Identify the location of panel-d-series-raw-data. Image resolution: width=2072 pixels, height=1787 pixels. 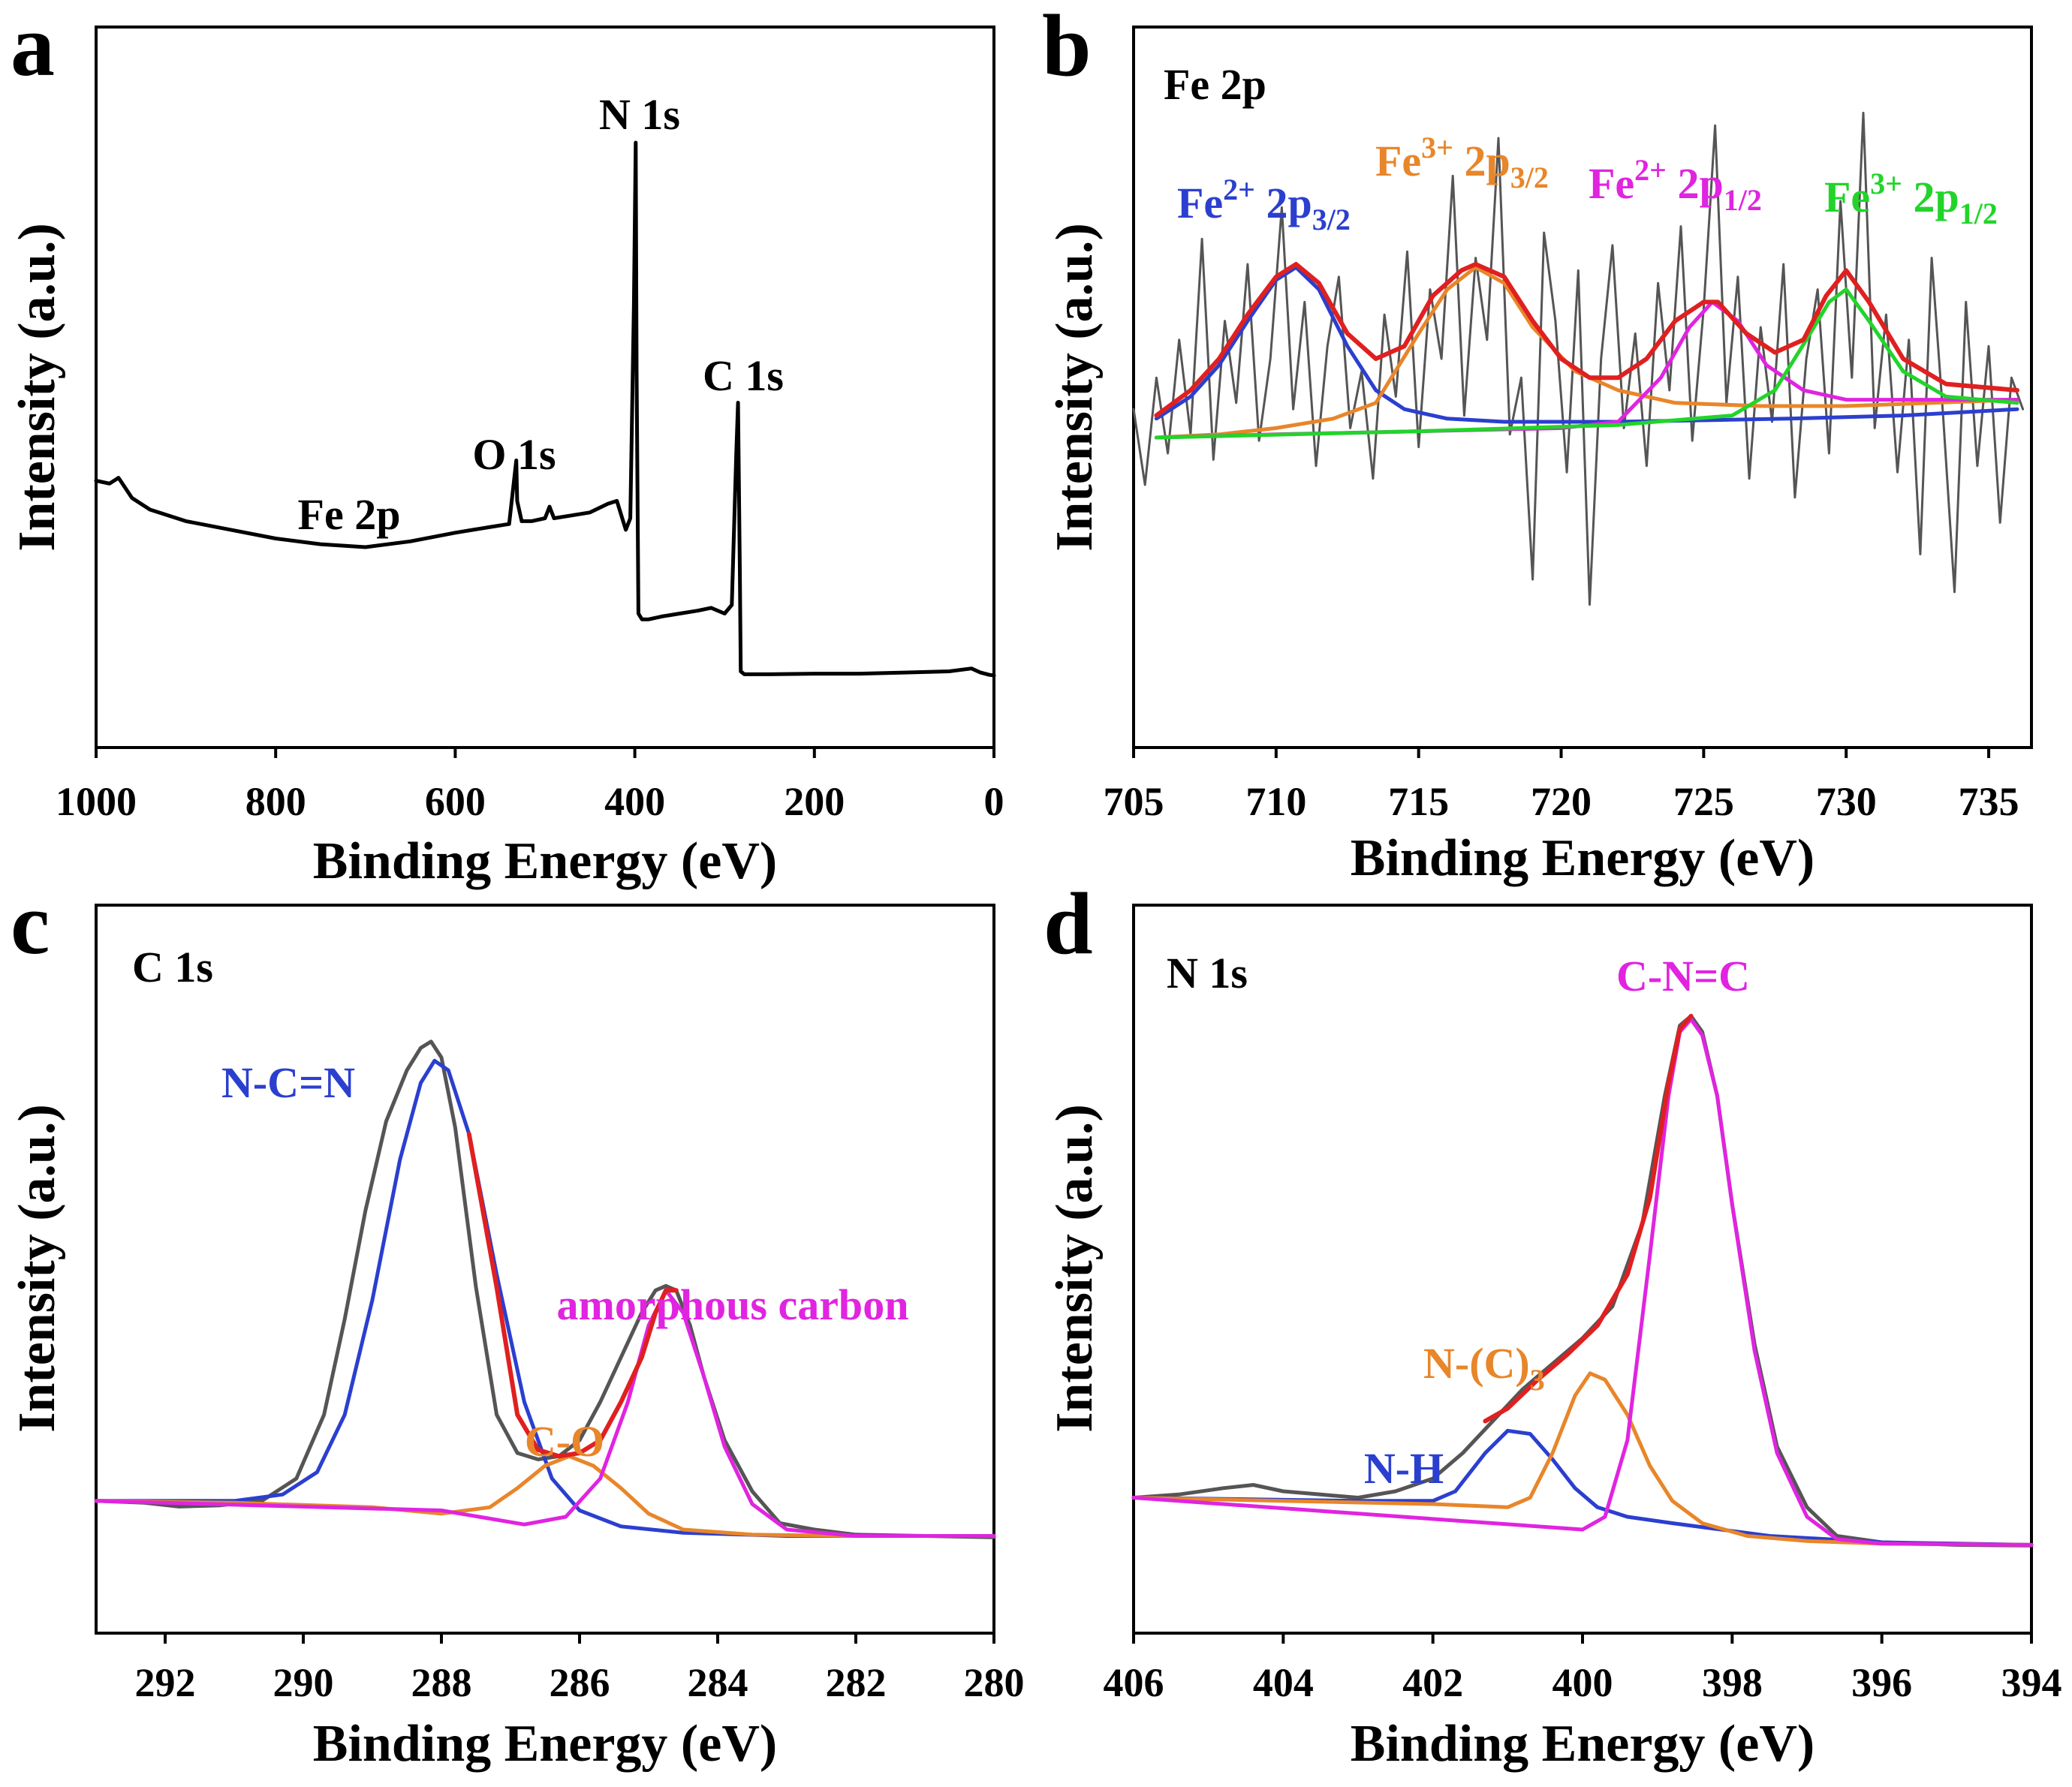
(1582, 1281).